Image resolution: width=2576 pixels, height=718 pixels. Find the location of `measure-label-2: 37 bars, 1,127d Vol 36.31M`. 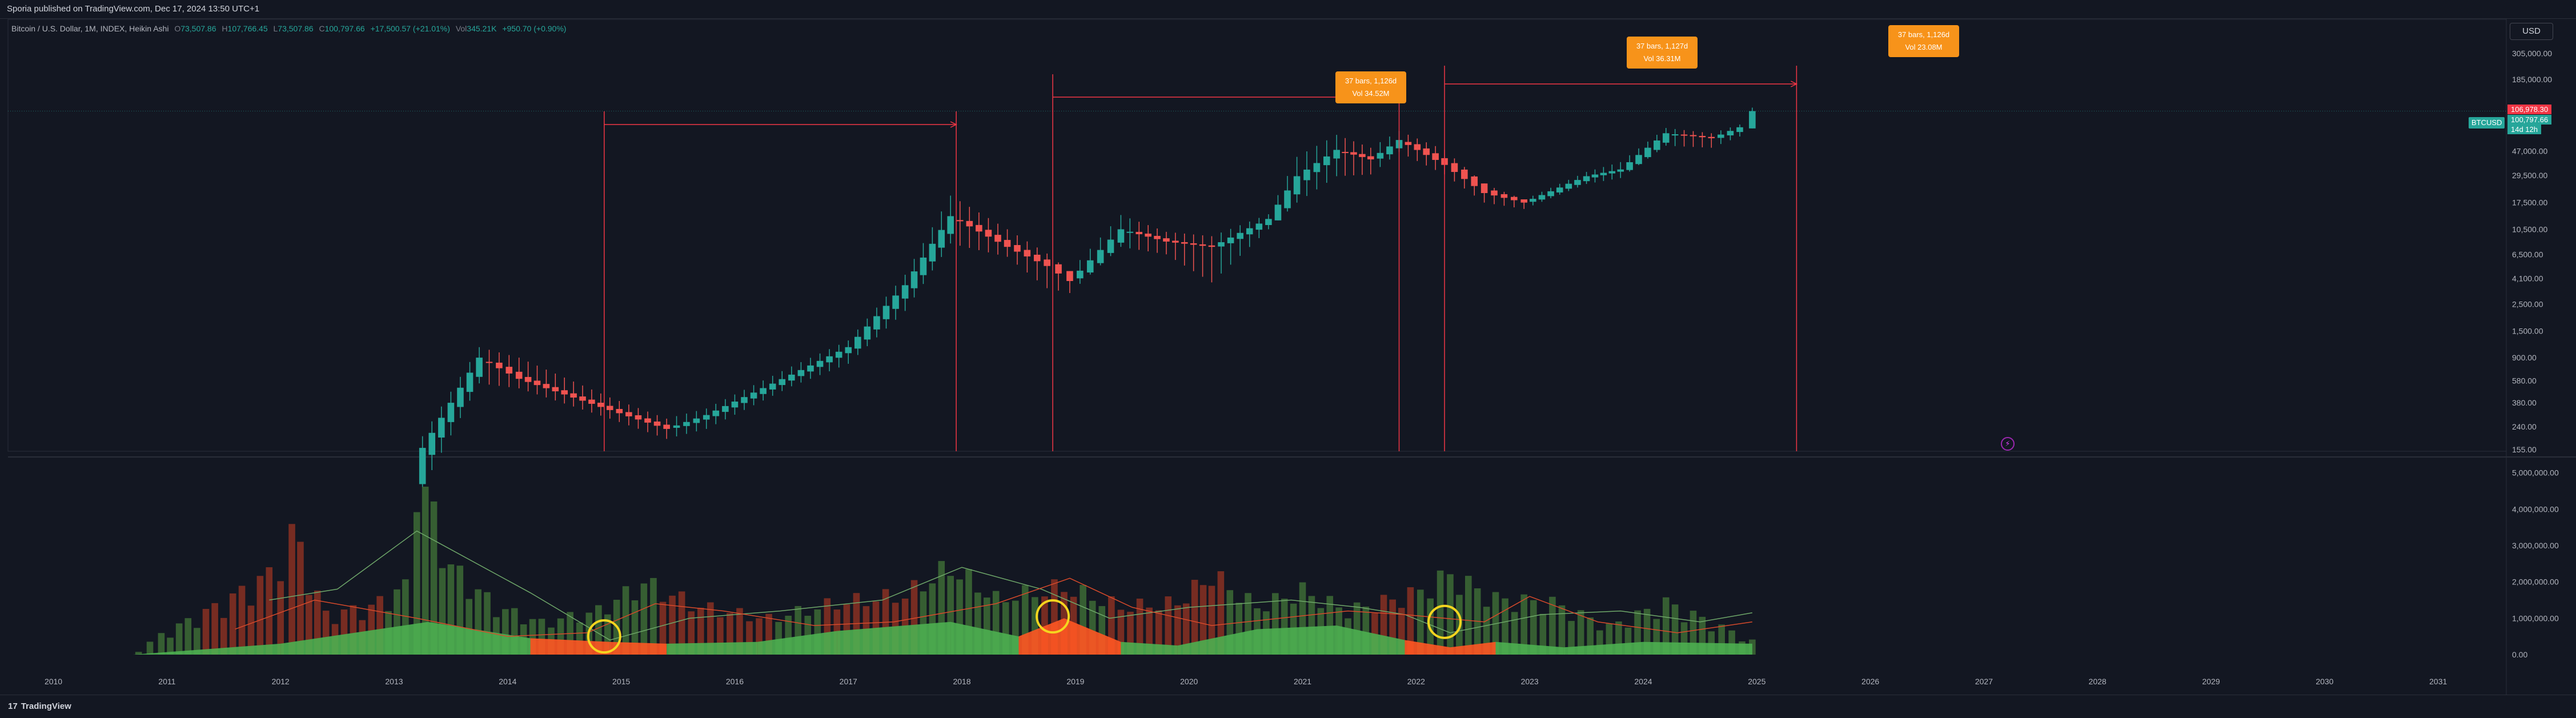

measure-label-2: 37 bars, 1,127d Vol 36.31M is located at coordinates (1662, 53).